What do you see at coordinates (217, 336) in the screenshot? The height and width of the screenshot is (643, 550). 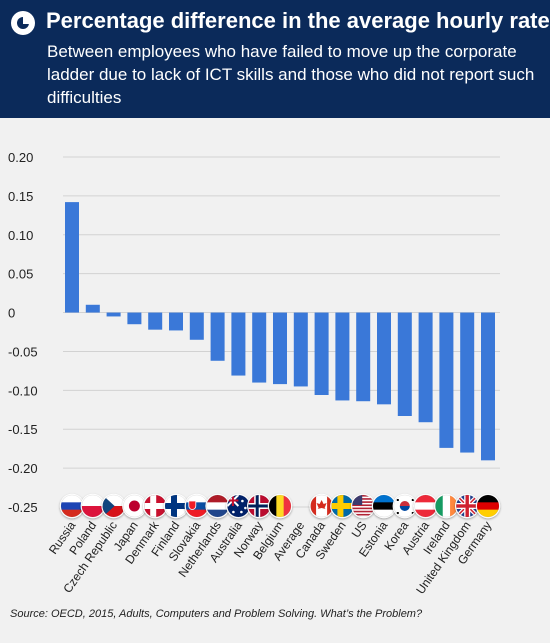 I see `bar-netherlands` at bounding box center [217, 336].